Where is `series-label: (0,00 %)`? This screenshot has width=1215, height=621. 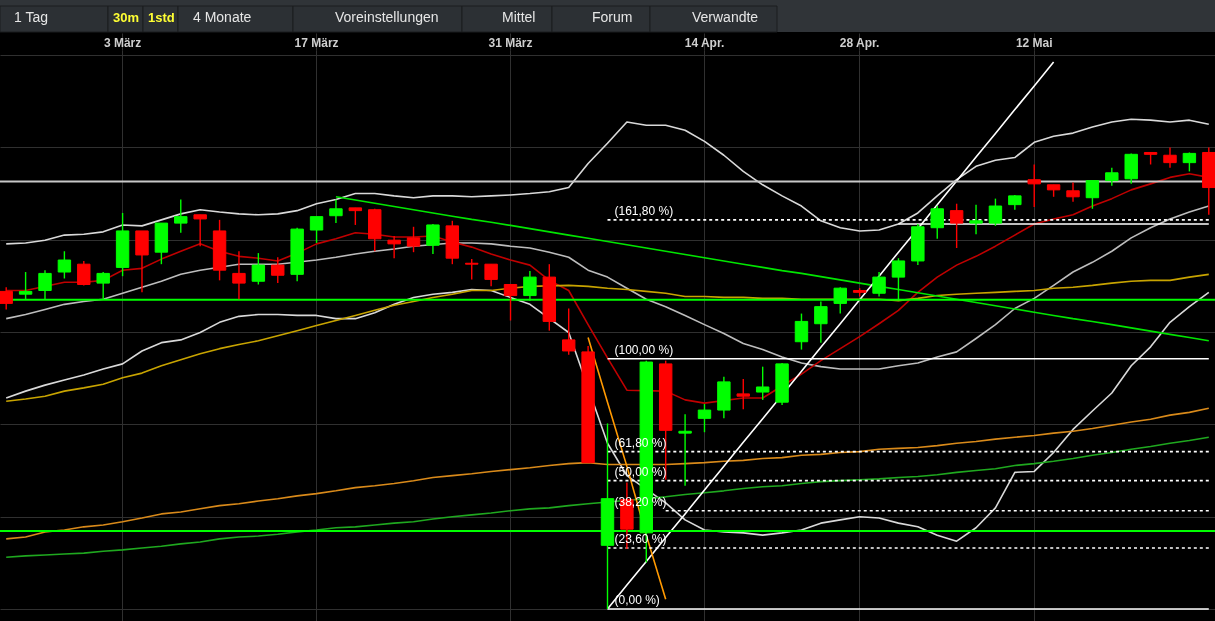 series-label: (0,00 %) is located at coordinates (637, 600).